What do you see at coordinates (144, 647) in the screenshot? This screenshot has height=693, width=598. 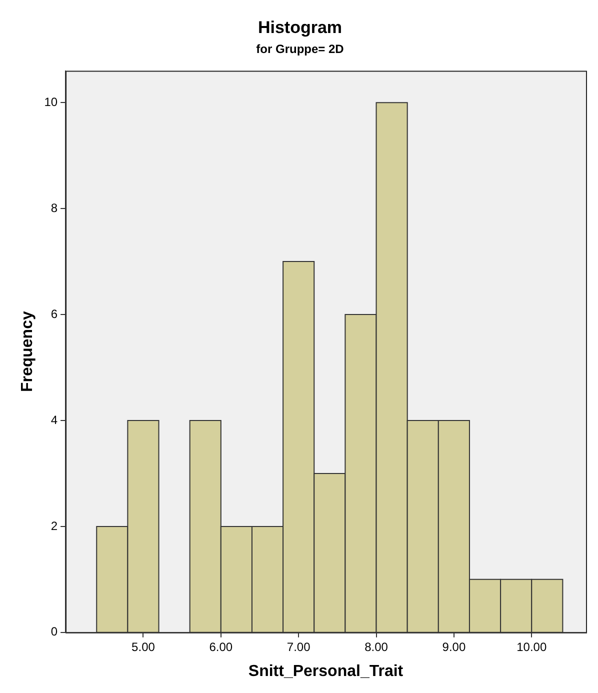 I see `x-tick-label: 5.00` at bounding box center [144, 647].